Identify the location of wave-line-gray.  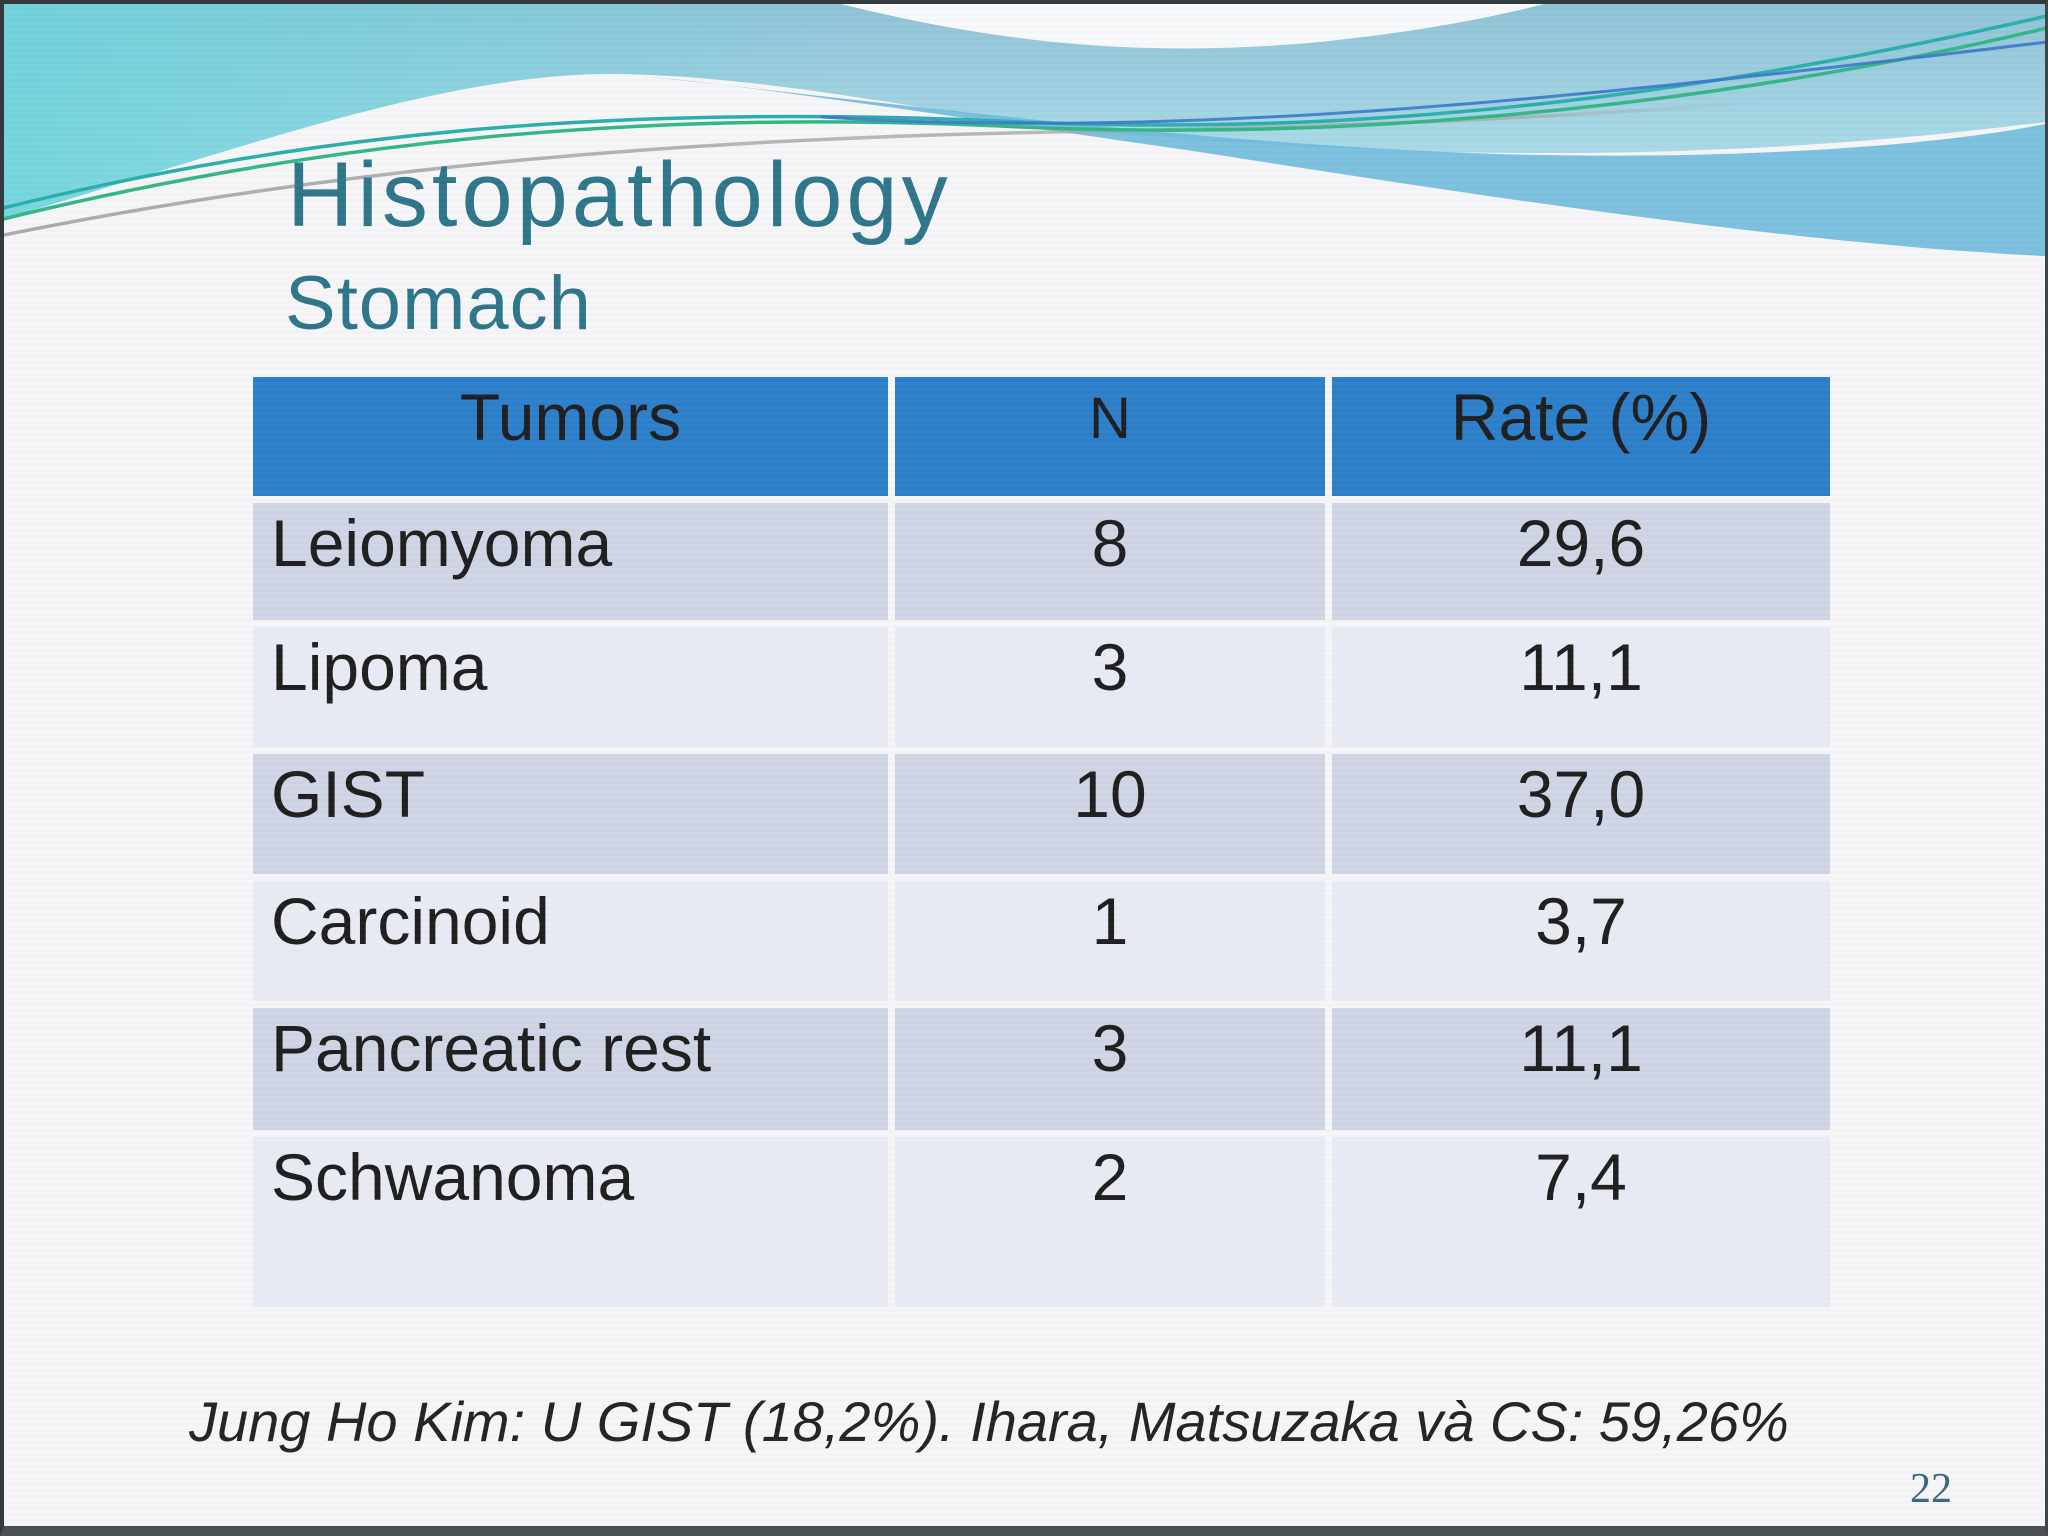
(881, 168).